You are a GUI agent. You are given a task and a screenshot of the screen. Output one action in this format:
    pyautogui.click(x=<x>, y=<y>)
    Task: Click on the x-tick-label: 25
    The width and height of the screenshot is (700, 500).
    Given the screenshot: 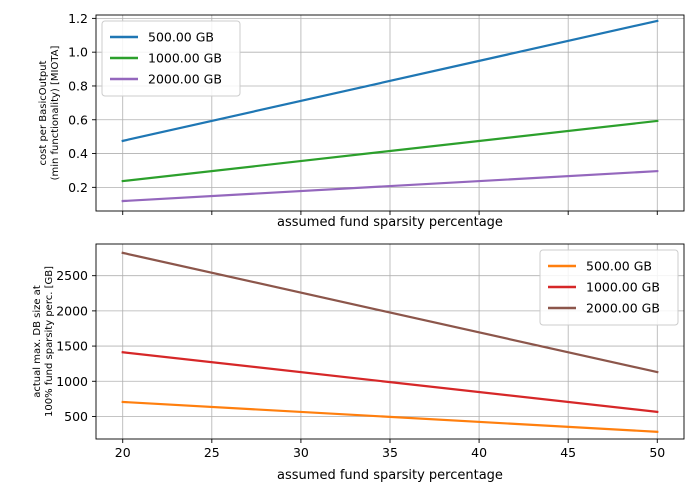 What is the action you would take?
    pyautogui.click(x=212, y=452)
    